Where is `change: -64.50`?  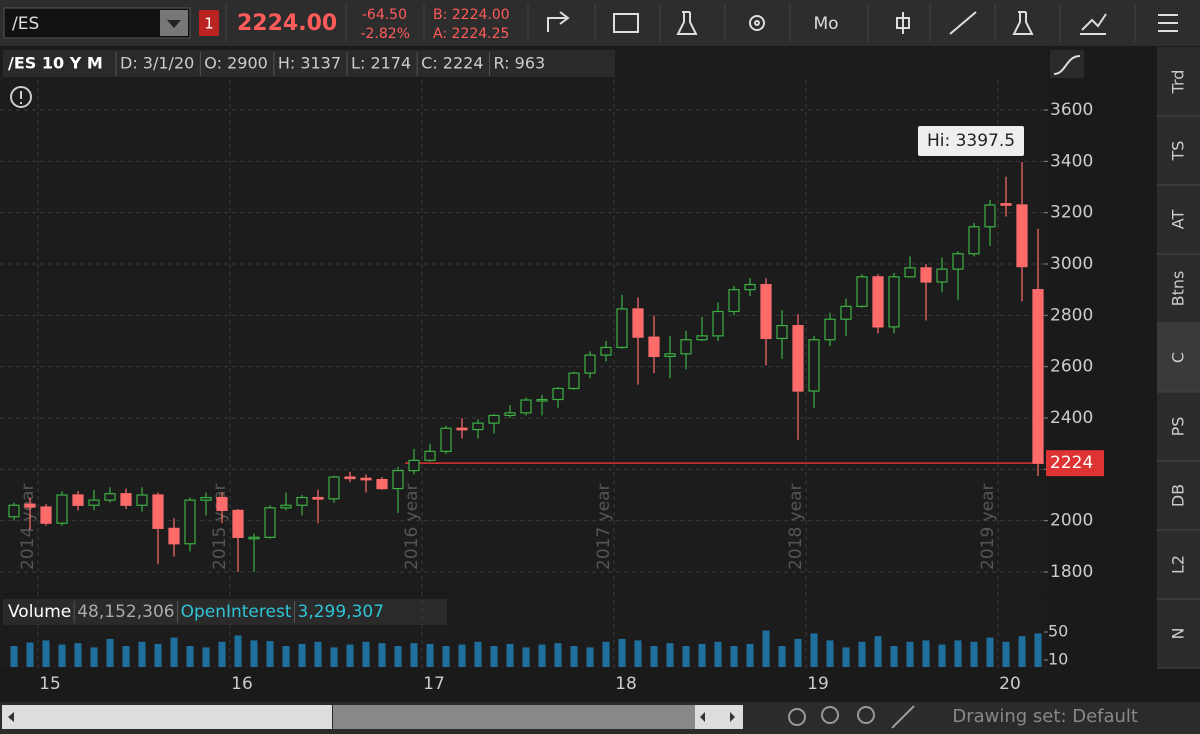 change: -64.50 is located at coordinates (384, 15).